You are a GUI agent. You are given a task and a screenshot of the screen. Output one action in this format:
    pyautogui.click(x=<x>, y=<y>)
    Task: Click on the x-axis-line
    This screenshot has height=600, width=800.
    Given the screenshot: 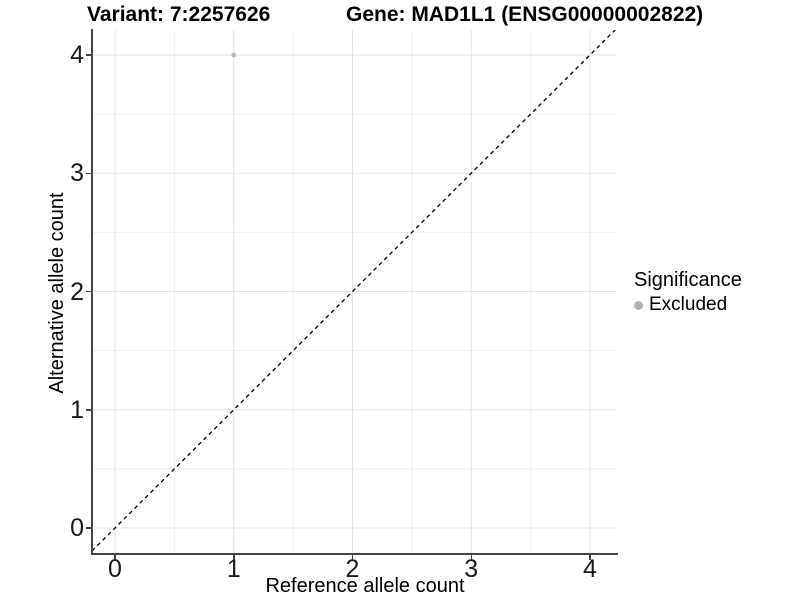 What is the action you would take?
    pyautogui.click(x=354, y=553)
    